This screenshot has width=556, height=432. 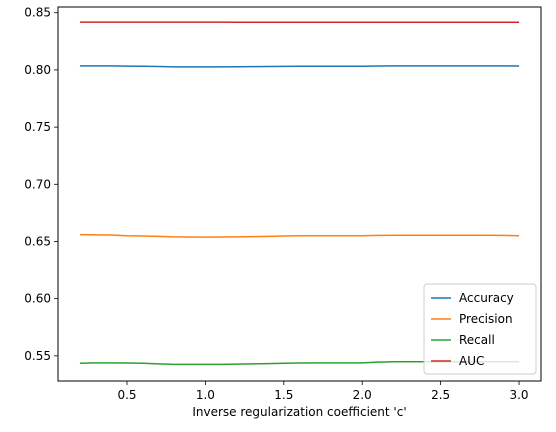 What do you see at coordinates (37, 241) in the screenshot?
I see `y-tick-label: 0.65` at bounding box center [37, 241].